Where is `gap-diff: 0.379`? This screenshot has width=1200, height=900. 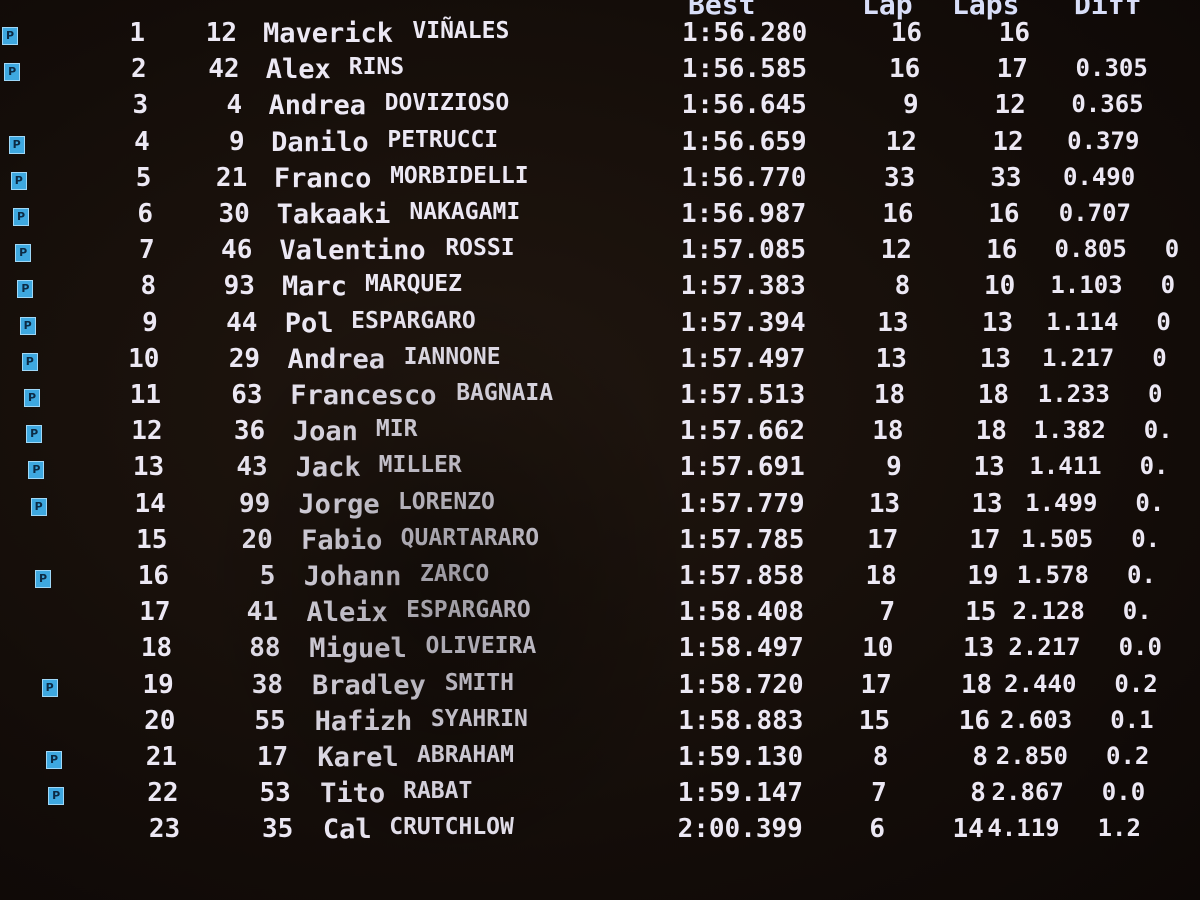
gap-diff: 0.379 is located at coordinates (1103, 140).